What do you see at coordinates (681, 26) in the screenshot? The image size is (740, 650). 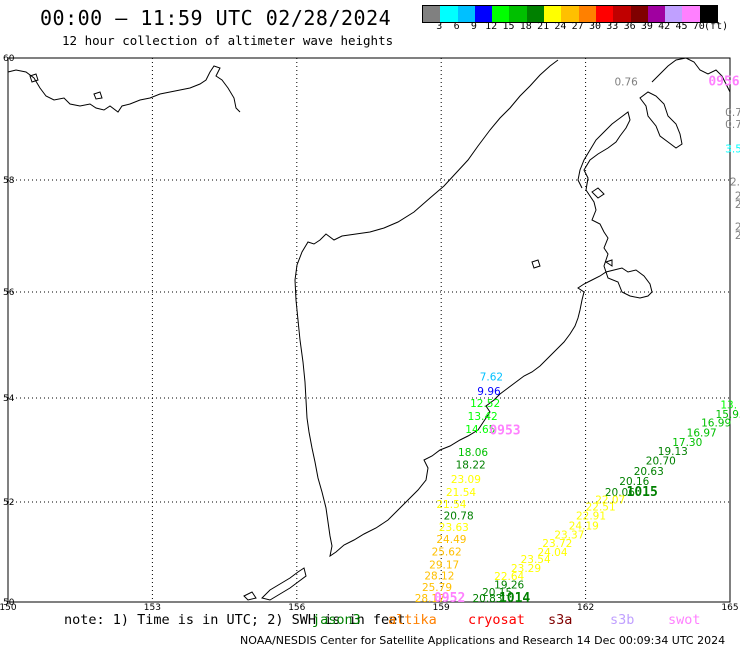 I see `colorbar-label: 45` at bounding box center [681, 26].